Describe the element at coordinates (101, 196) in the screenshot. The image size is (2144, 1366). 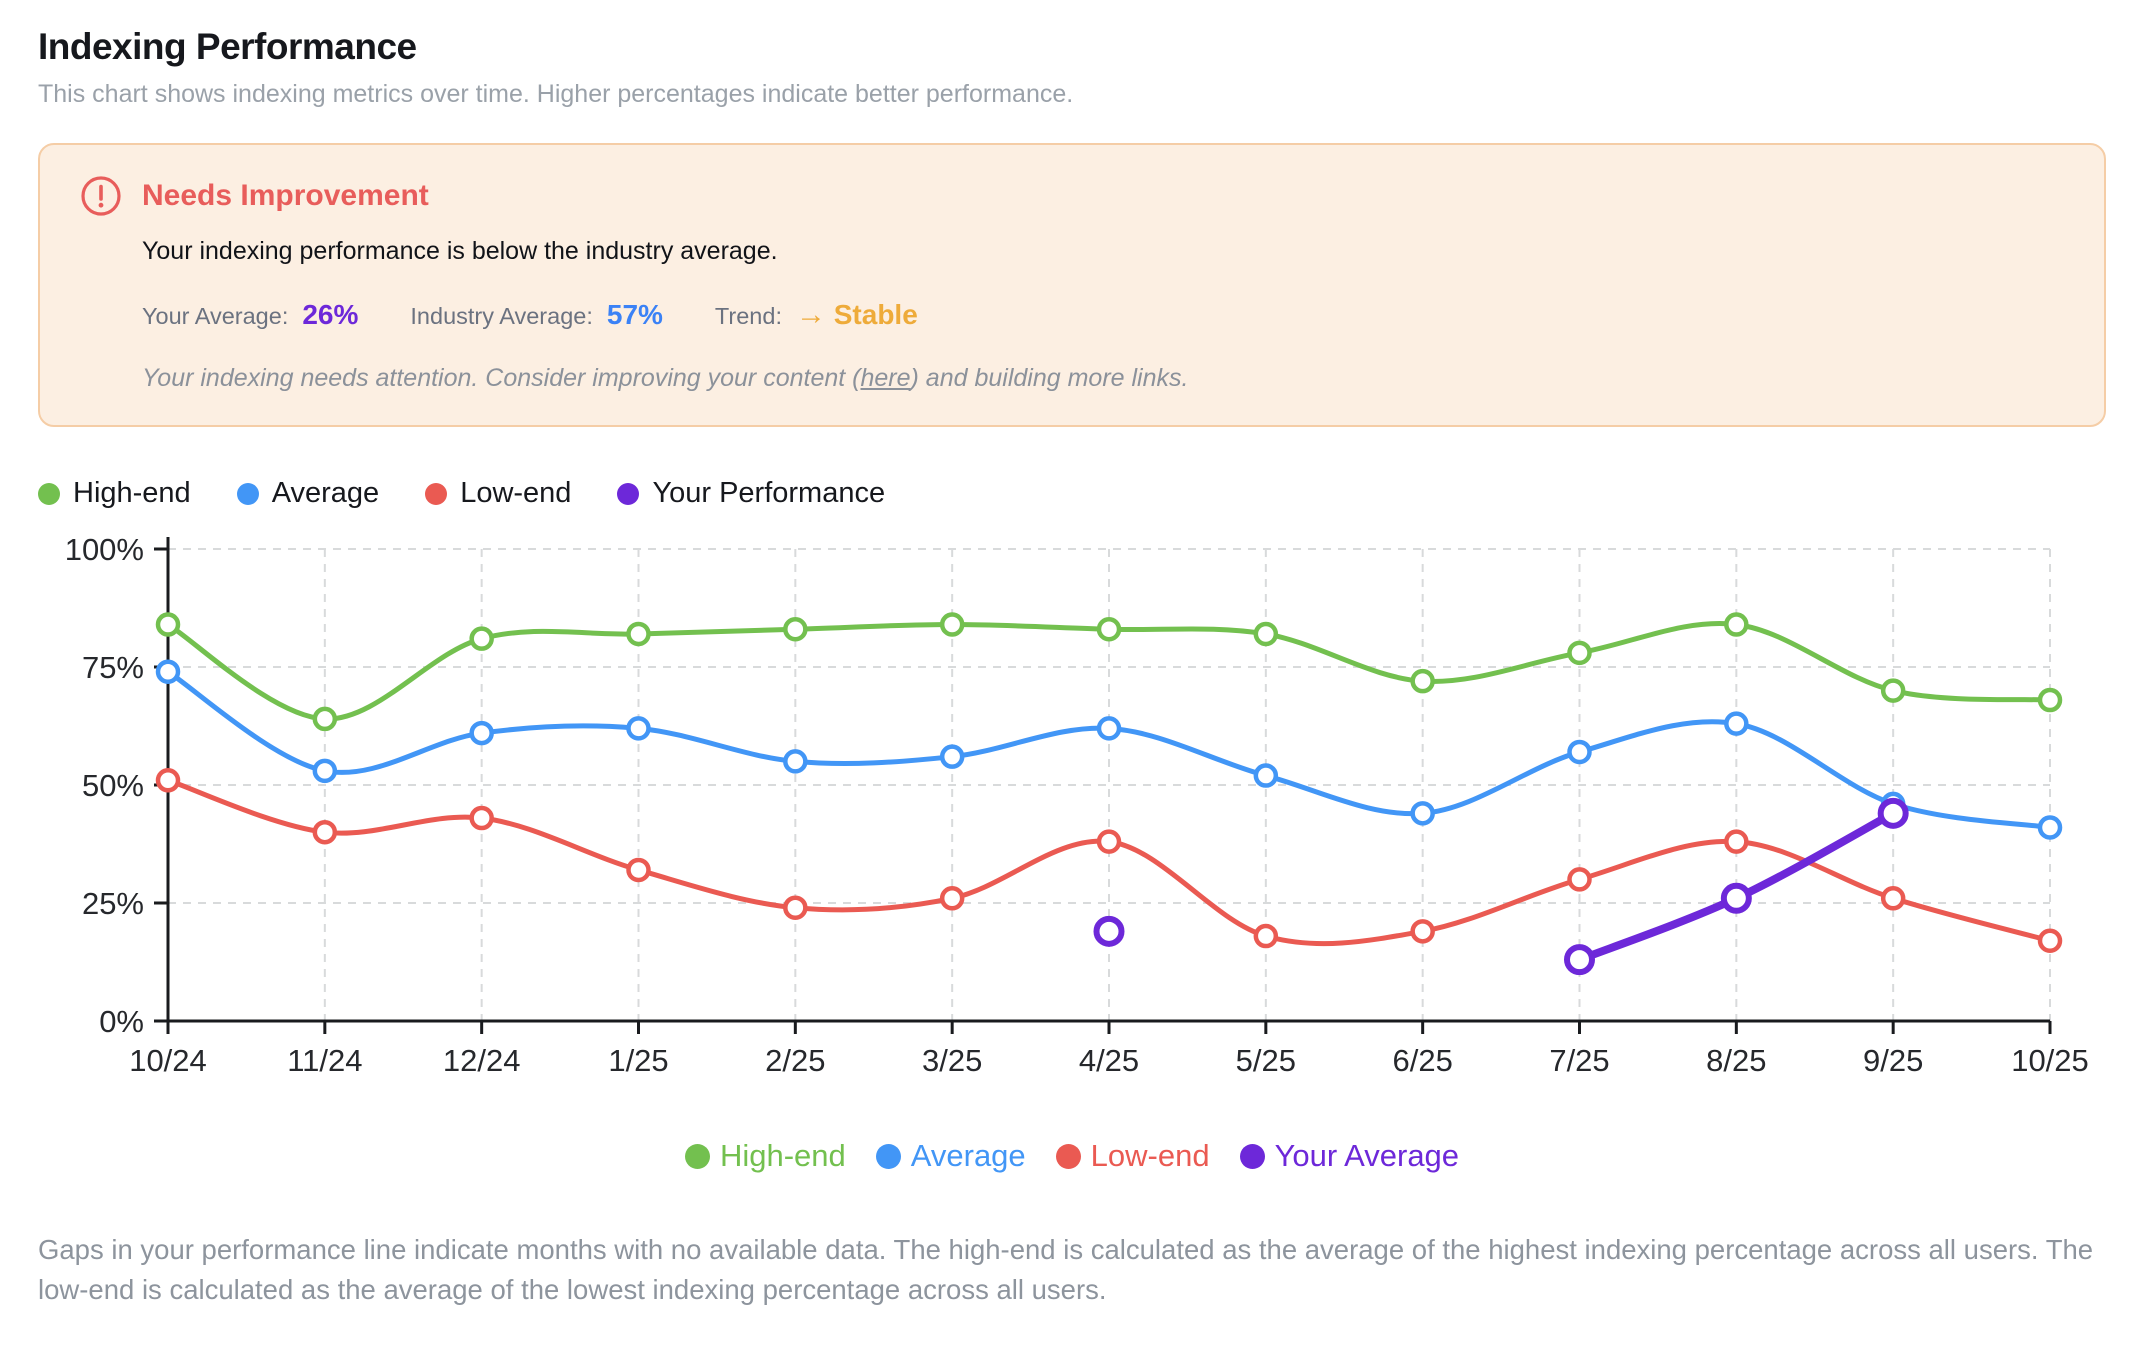
I see `warning-icon` at that location.